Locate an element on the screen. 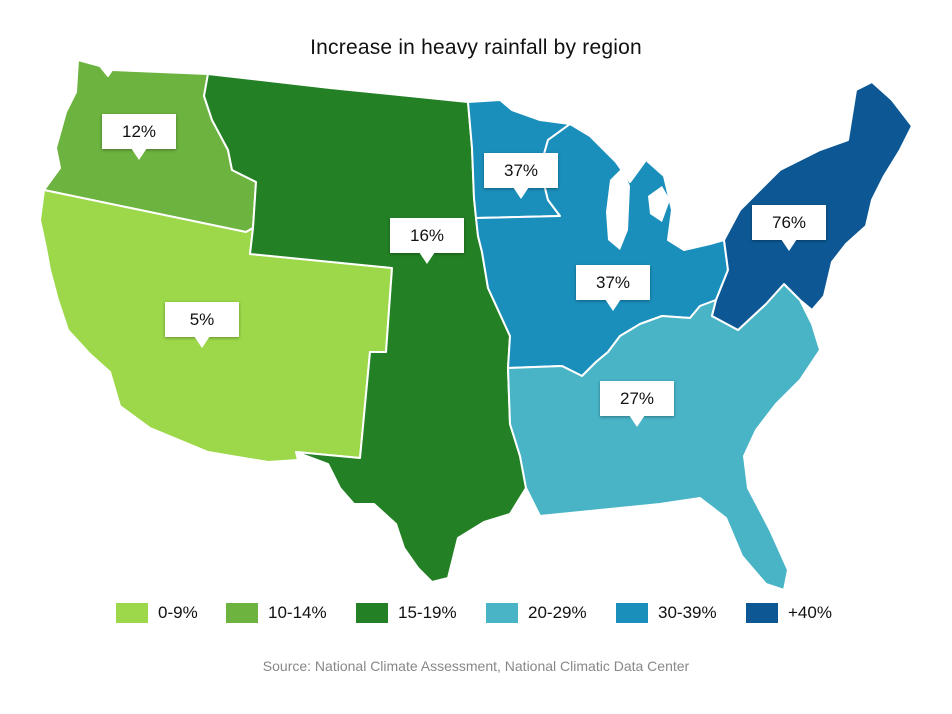 This screenshot has width=952, height=714. callout-southwest: 5% is located at coordinates (202, 325).